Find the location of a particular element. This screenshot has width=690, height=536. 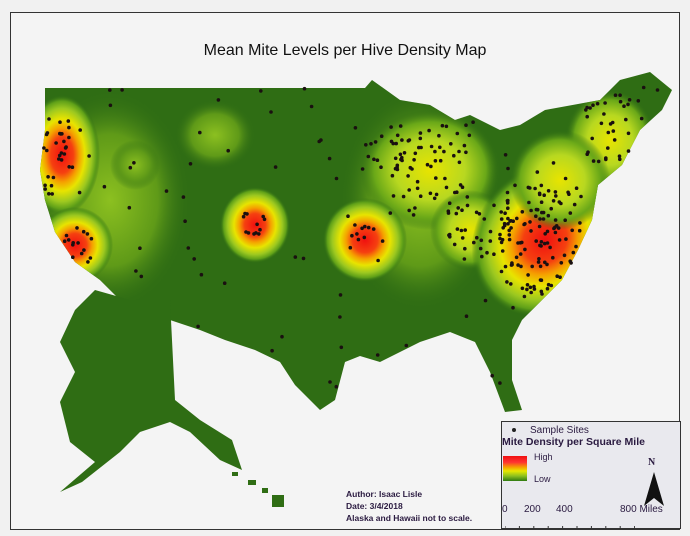

color-ramp is located at coordinates (515, 468).